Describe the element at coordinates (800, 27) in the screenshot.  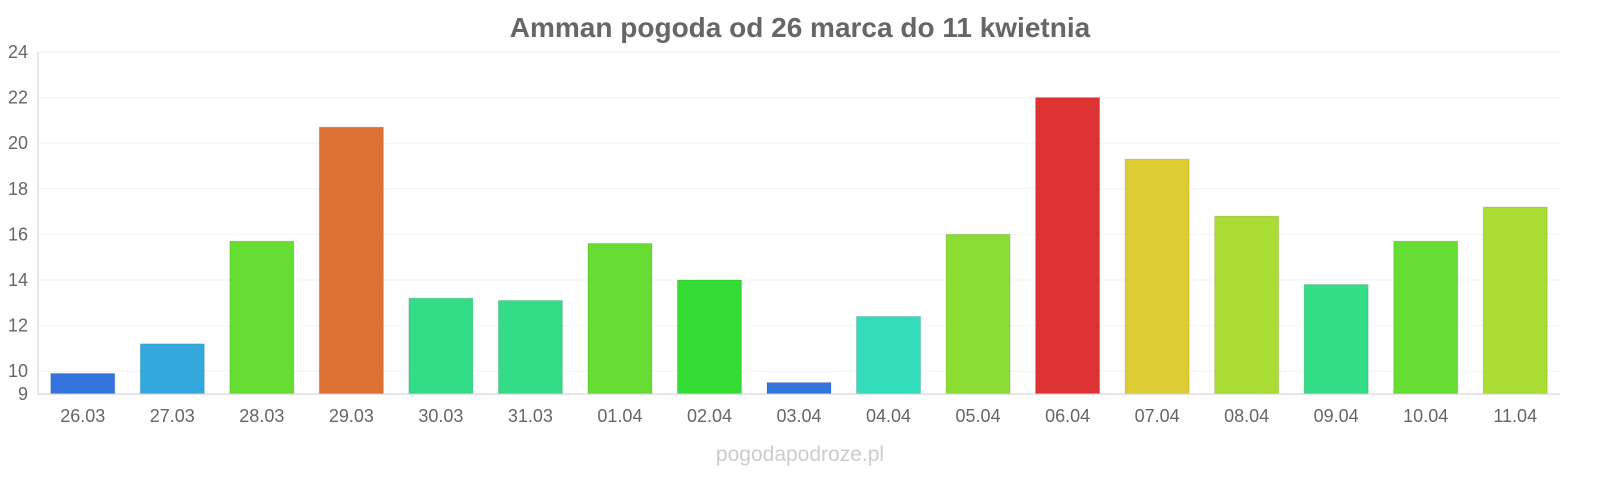
I see `chart-title: Amman pogoda od 26 marca do 11 kwietnia` at that location.